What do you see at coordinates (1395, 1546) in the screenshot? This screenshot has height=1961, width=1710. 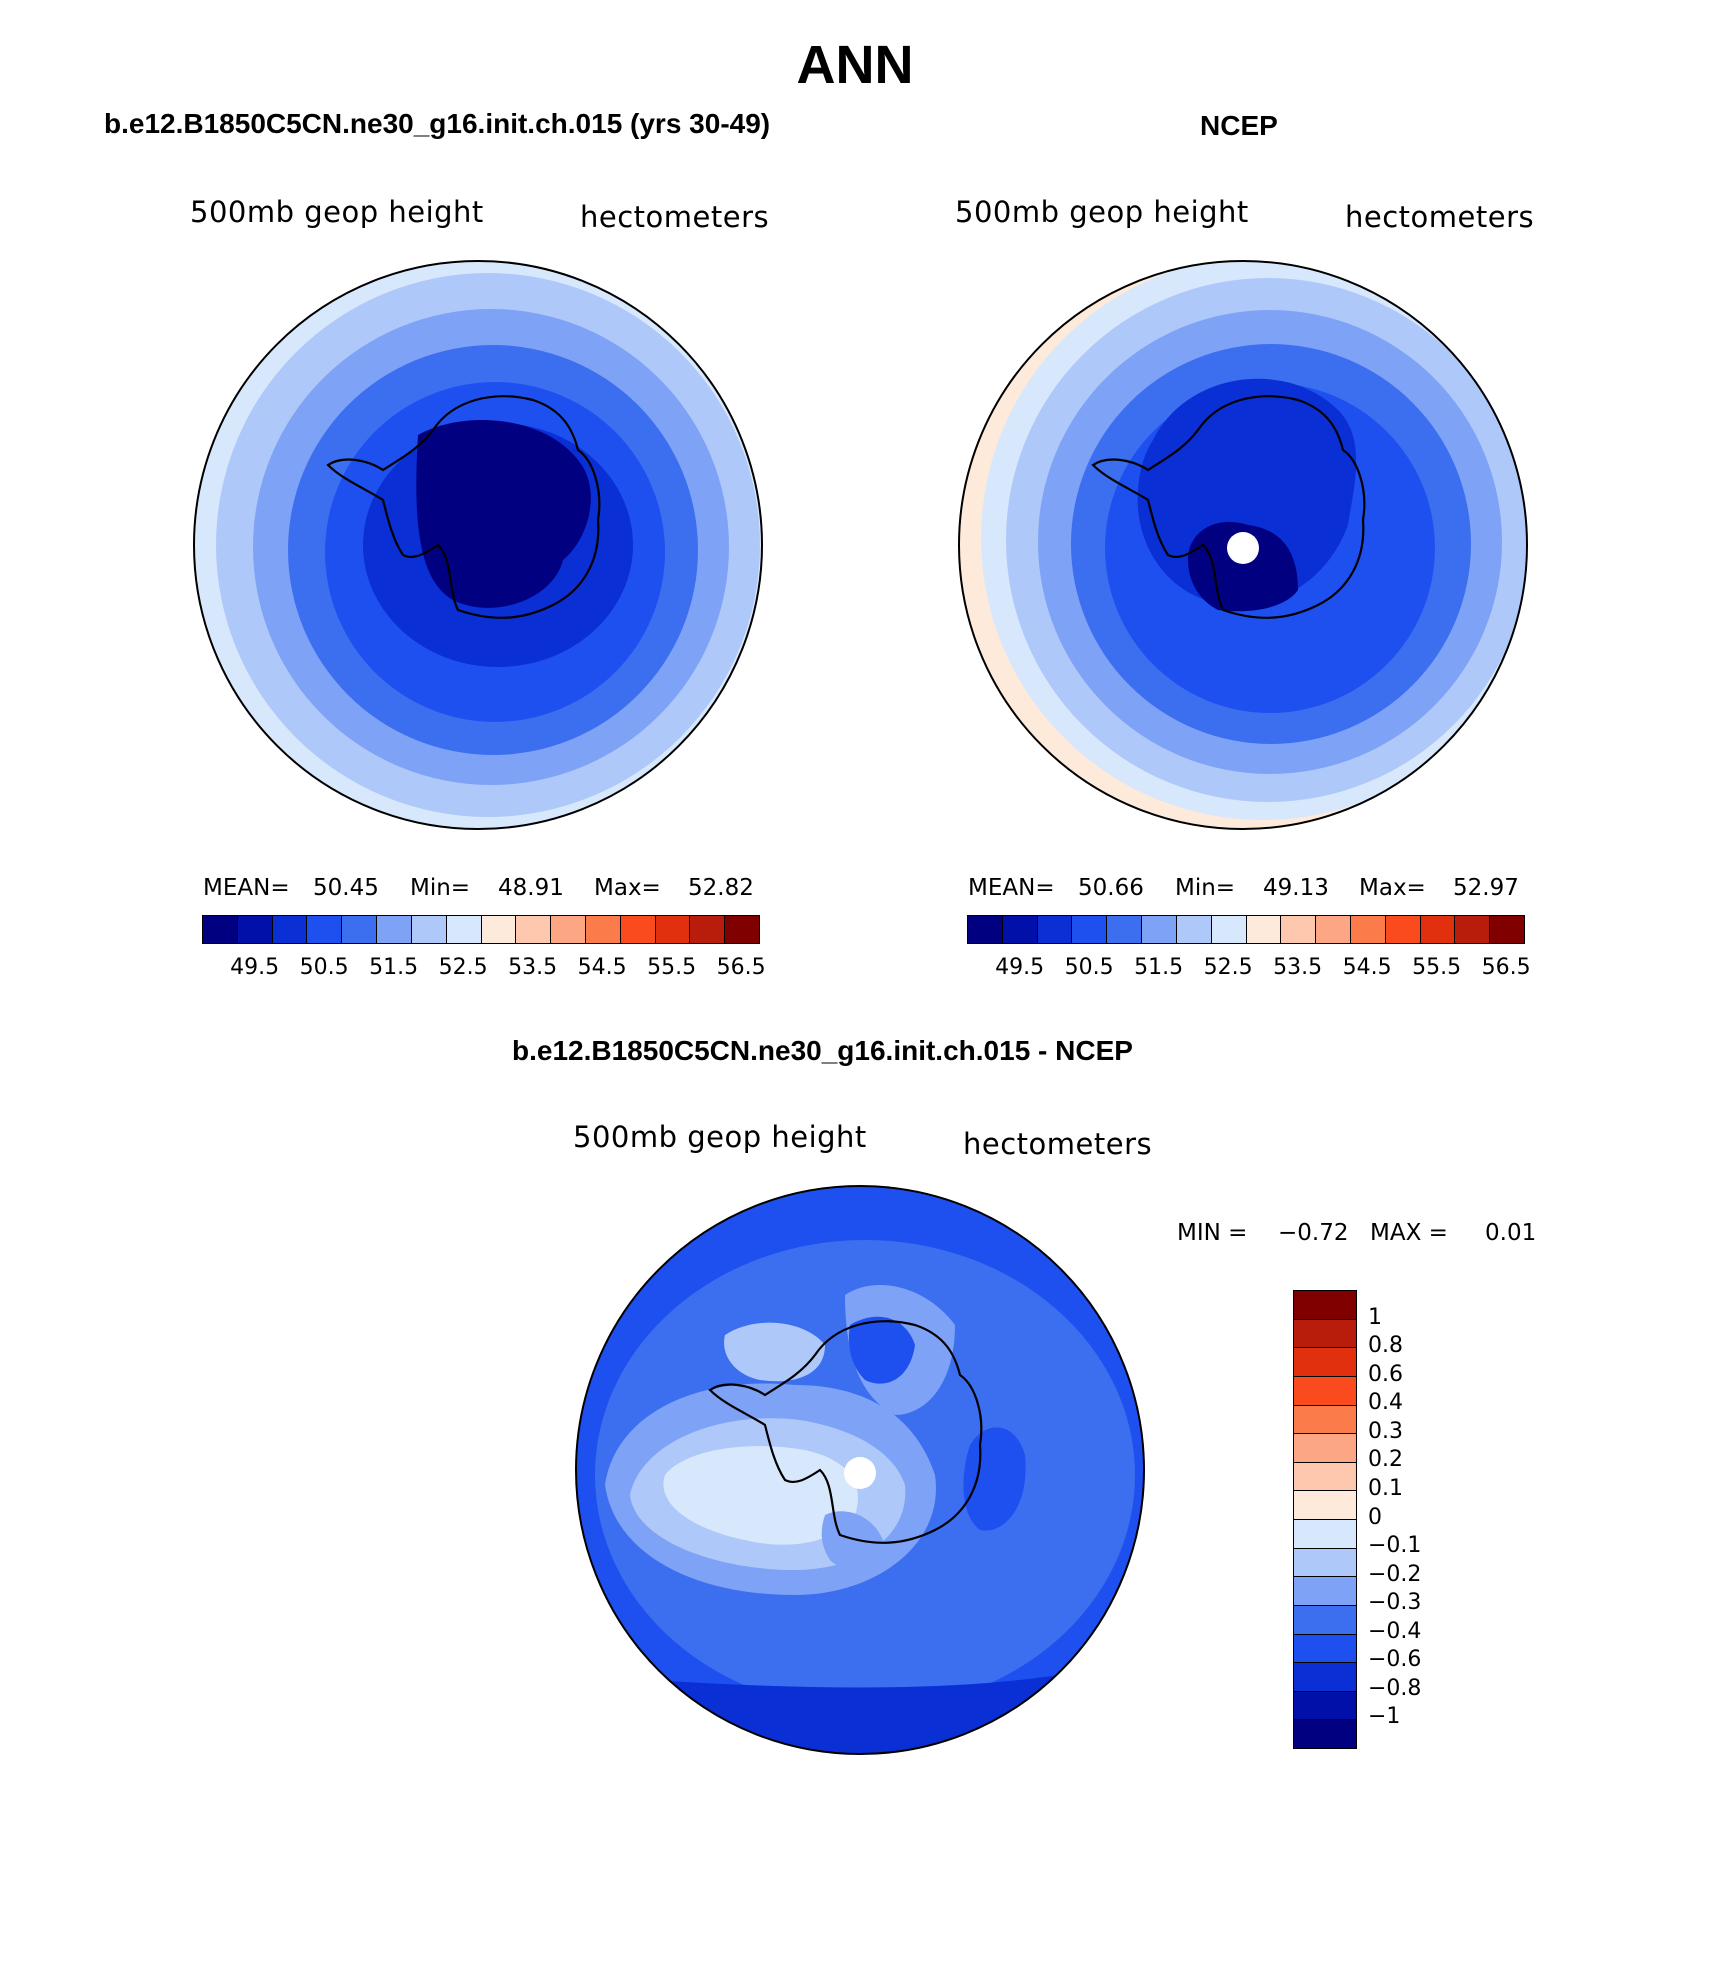 I see `panel3-colorbar-tick-label: −0.1` at bounding box center [1395, 1546].